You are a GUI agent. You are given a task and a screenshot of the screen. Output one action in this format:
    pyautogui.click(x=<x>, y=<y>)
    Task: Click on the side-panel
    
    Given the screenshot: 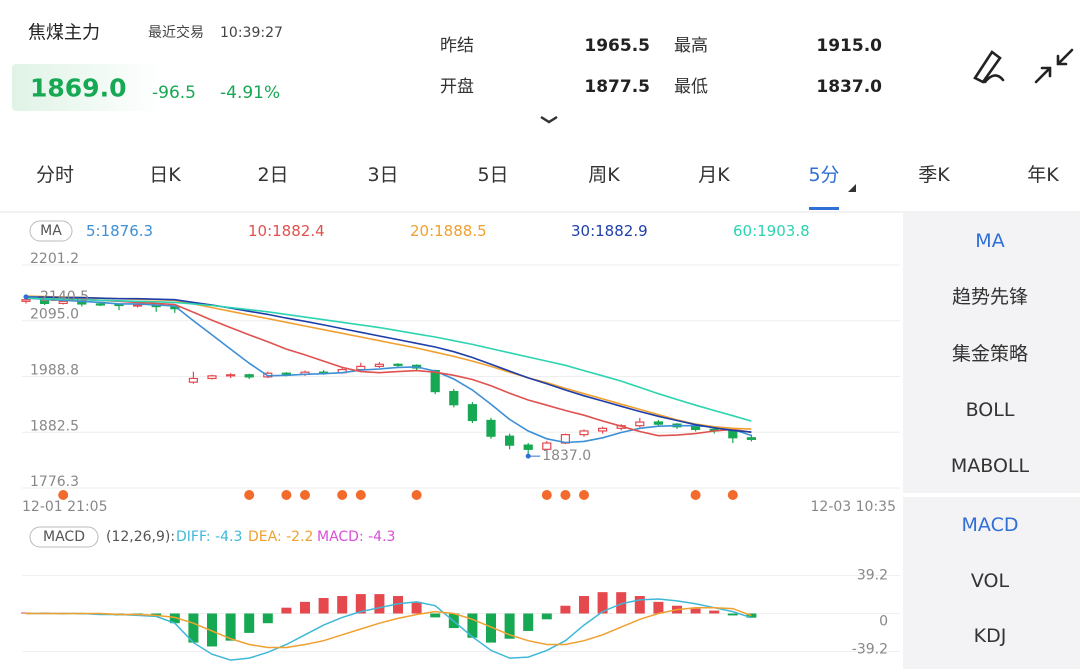 What is the action you would take?
    pyautogui.click(x=991, y=352)
    